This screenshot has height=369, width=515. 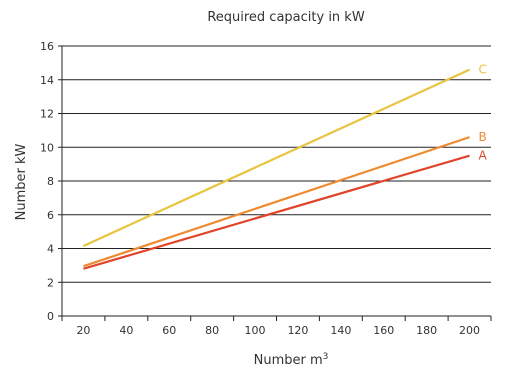 What do you see at coordinates (47, 46) in the screenshot?
I see `y-tick-label: 16` at bounding box center [47, 46].